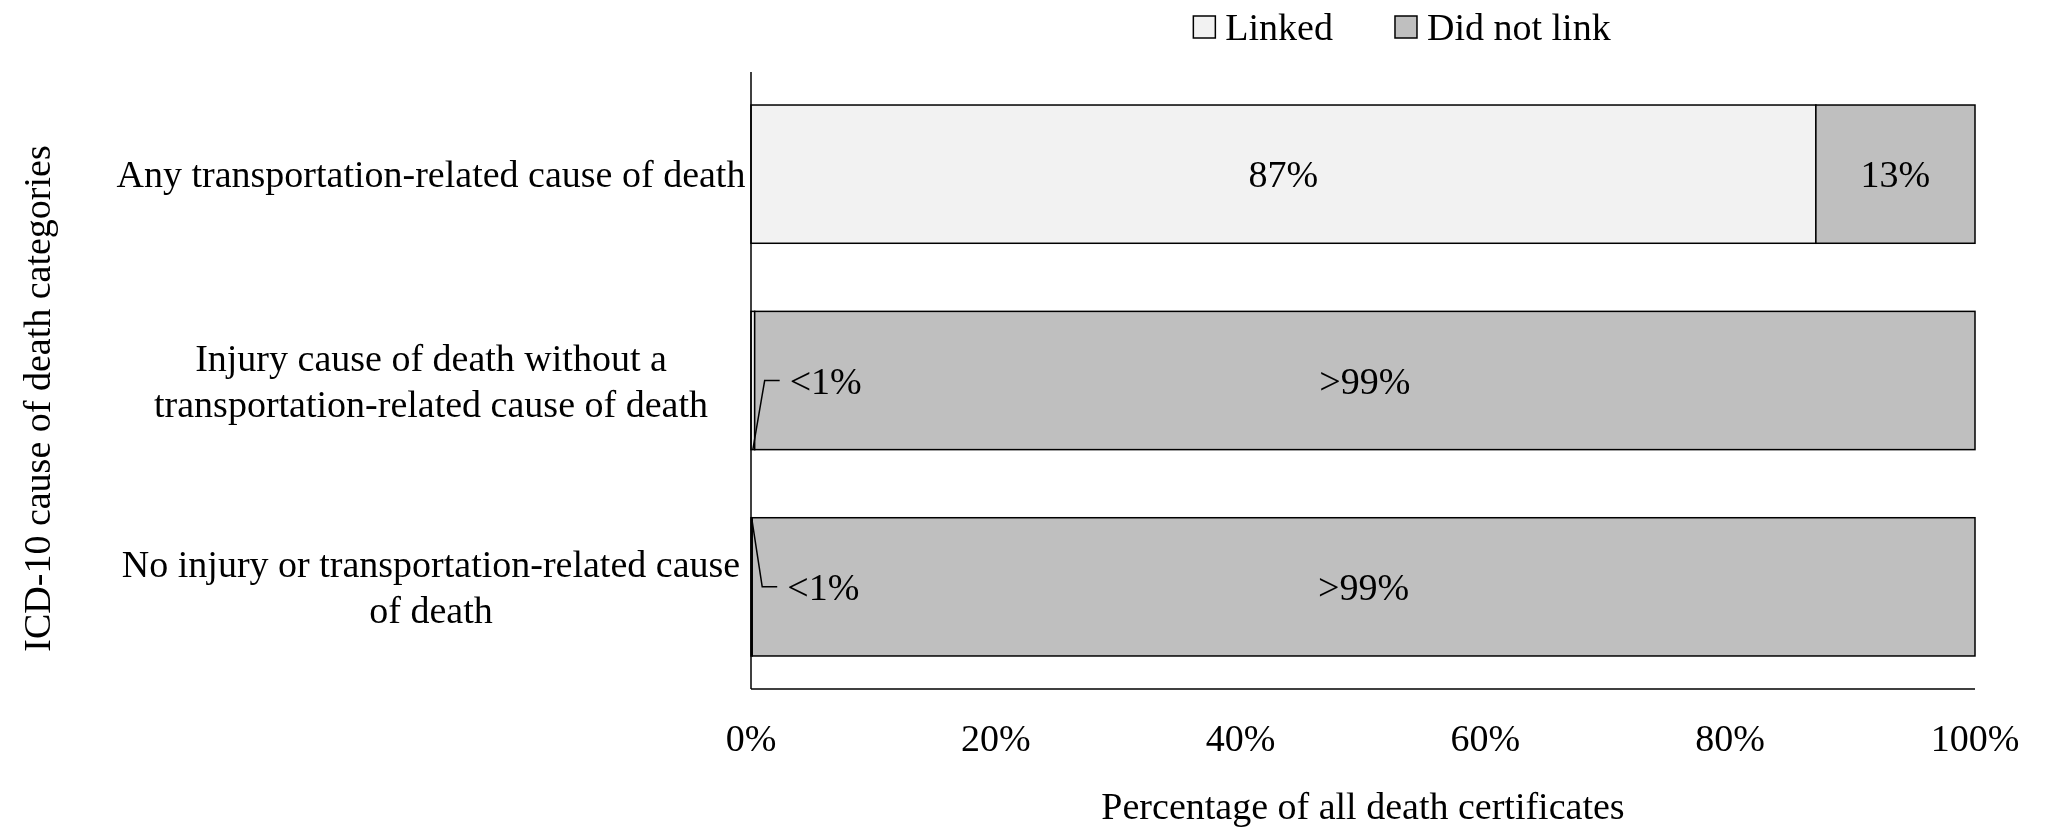 This screenshot has height=839, width=2049. Describe the element at coordinates (1518, 27) in the screenshot. I see `legend-label: Did not link` at that location.